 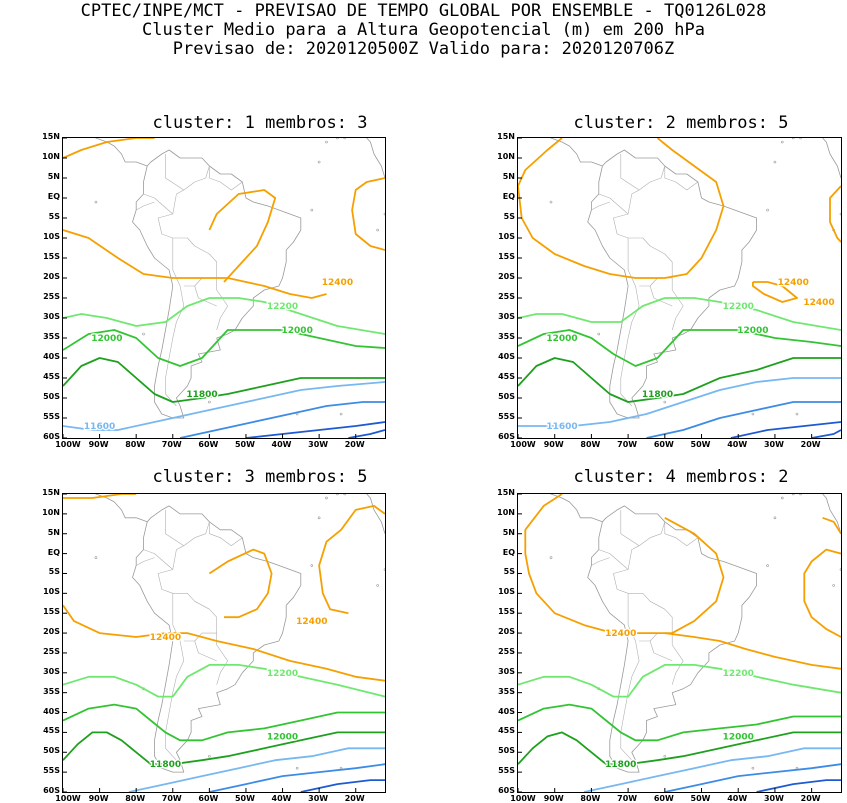 I want to click on cluster-4-svg: 12400 12200 12000 11800, so click(x=679, y=643).